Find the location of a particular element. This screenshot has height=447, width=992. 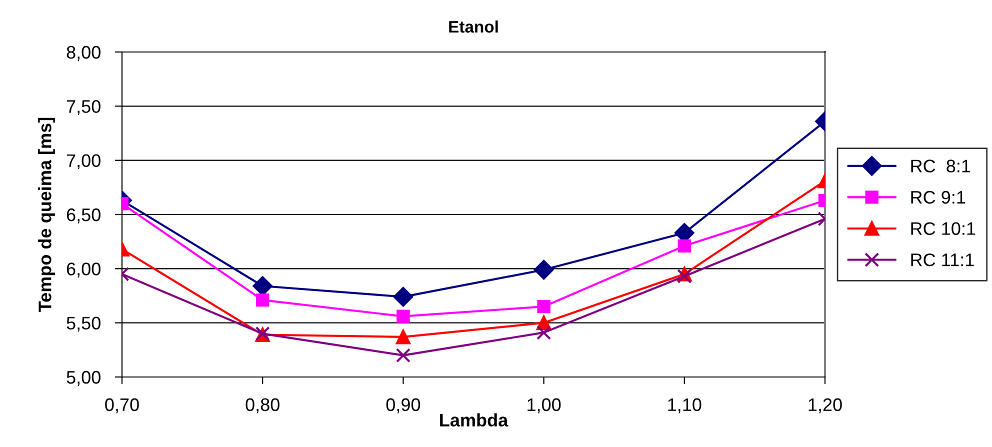

x-tick-label: 0,70 is located at coordinates (122, 406).